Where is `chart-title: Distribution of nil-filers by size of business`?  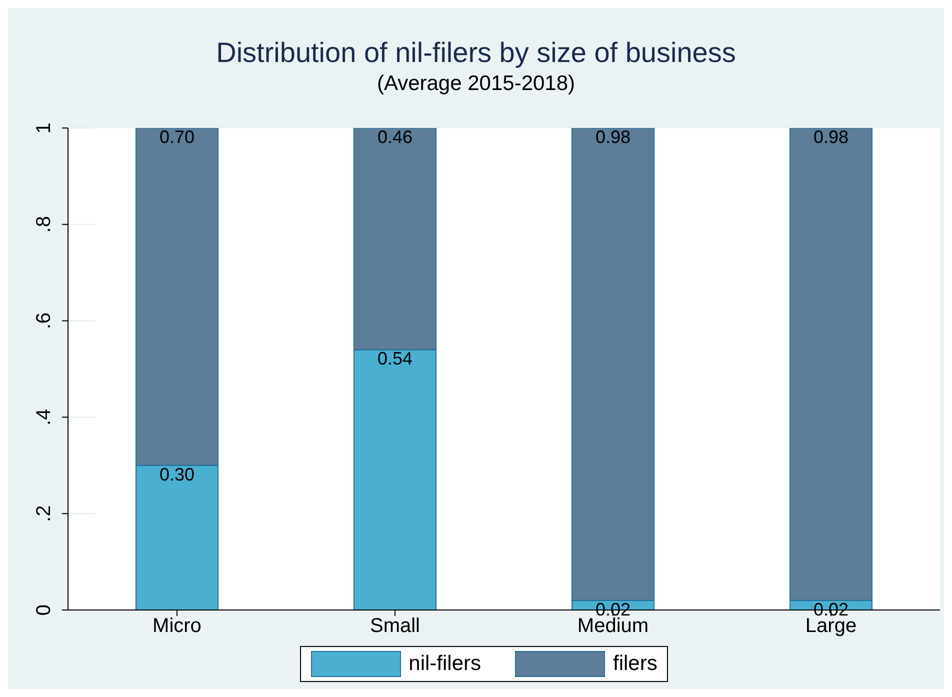
chart-title: Distribution of nil-filers by size of business is located at coordinates (476, 53).